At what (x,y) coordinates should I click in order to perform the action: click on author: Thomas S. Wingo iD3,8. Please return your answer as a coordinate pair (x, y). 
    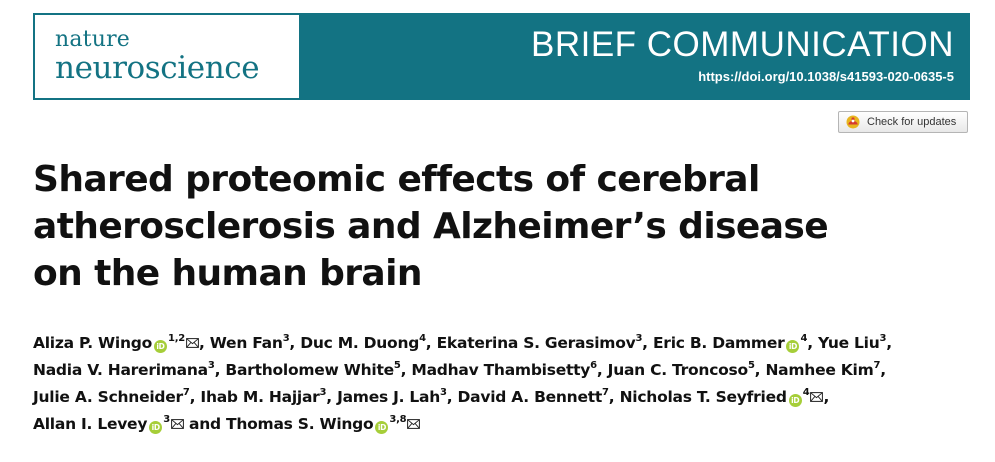
    Looking at the image, I should click on (323, 423).